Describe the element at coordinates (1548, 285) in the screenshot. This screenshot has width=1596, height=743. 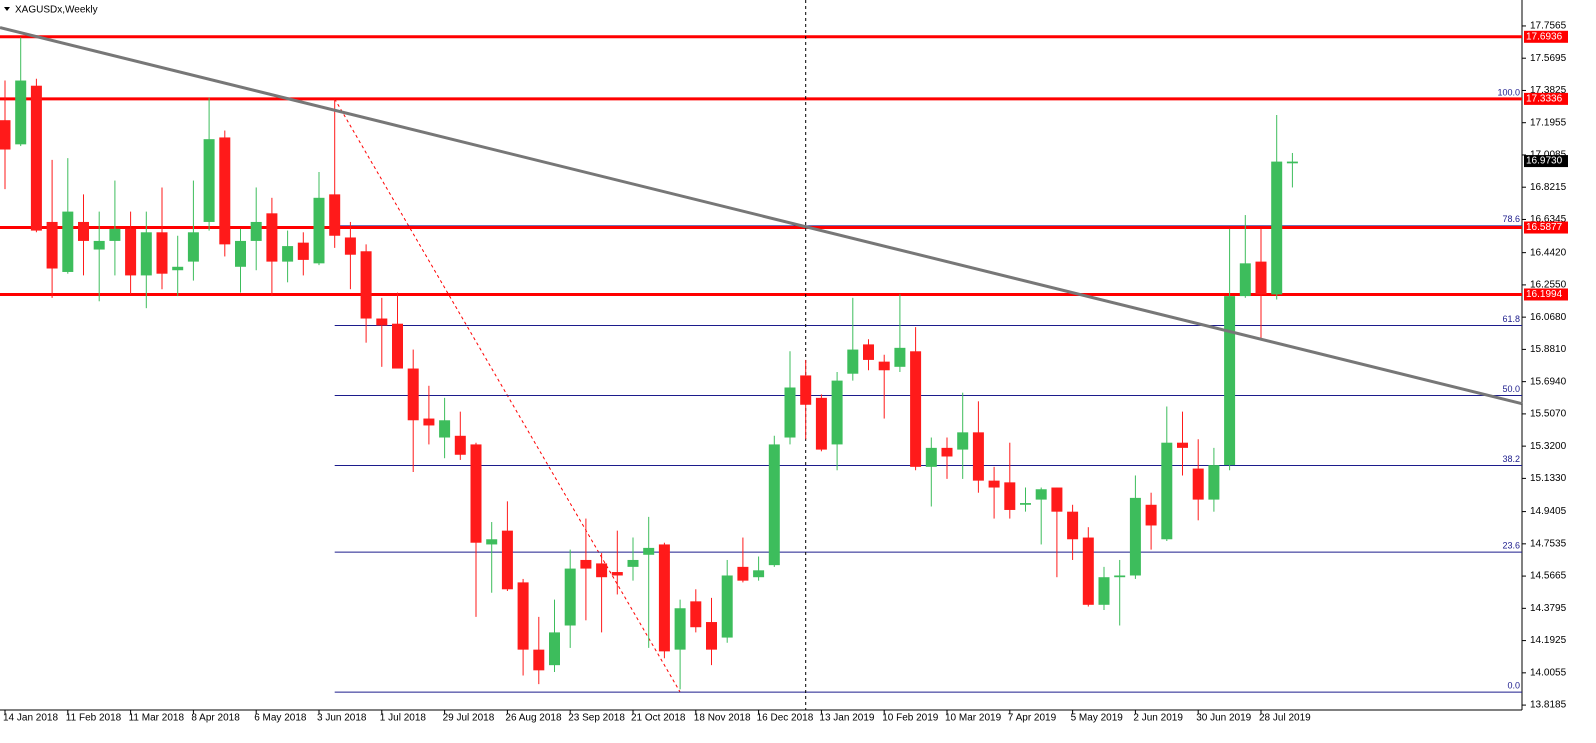
I see `y-tick-label: 16.2550` at that location.